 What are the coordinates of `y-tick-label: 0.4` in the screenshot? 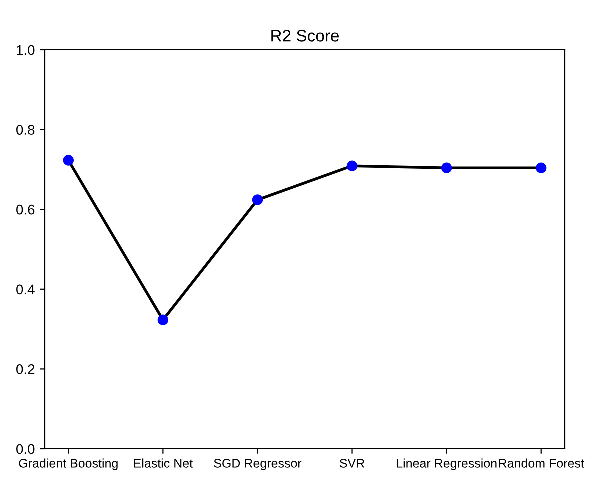 It's located at (25, 289).